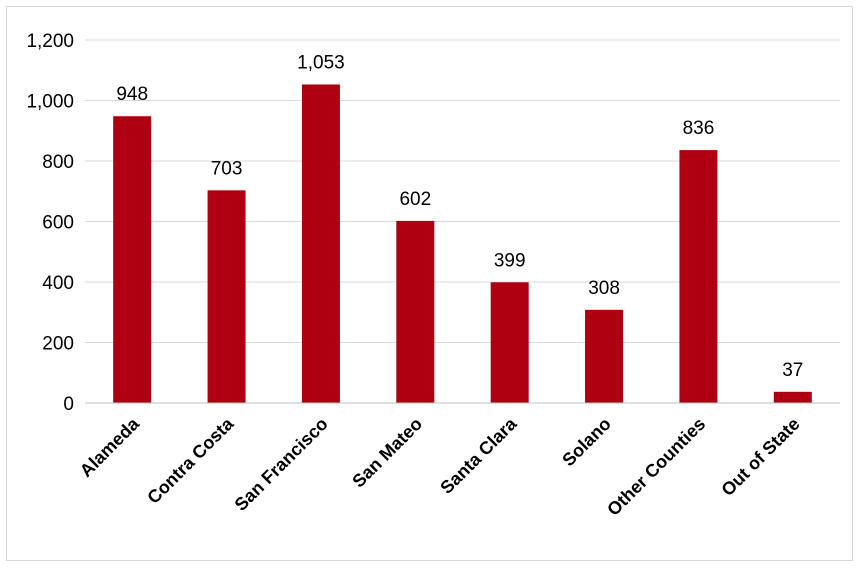 The height and width of the screenshot is (569, 861). Describe the element at coordinates (510, 260) in the screenshot. I see `data-label: 399` at that location.